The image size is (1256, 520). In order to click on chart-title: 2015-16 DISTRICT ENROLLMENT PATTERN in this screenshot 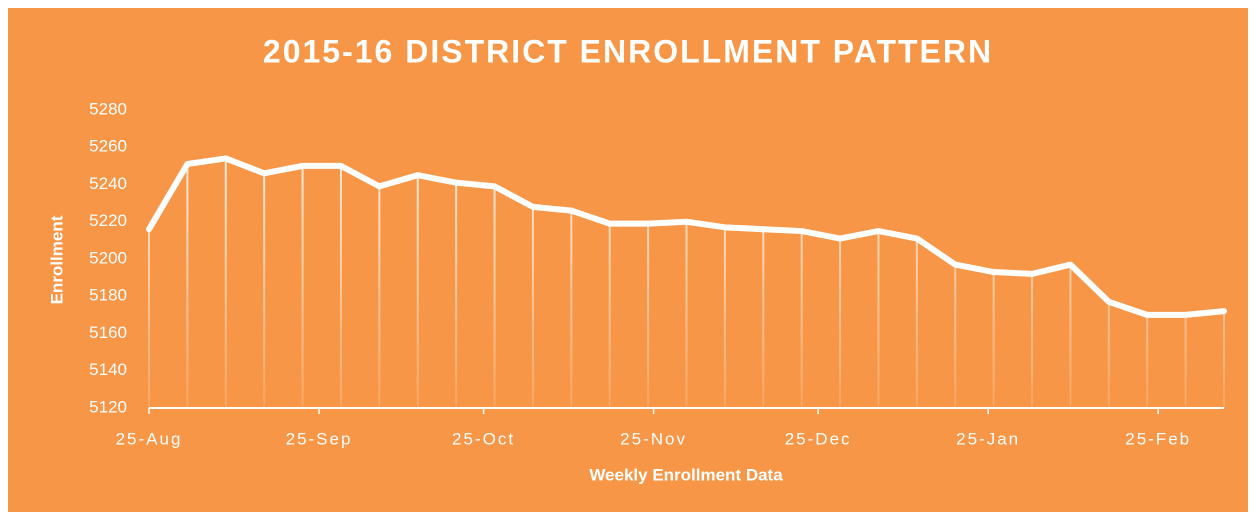, I will do `click(628, 51)`.